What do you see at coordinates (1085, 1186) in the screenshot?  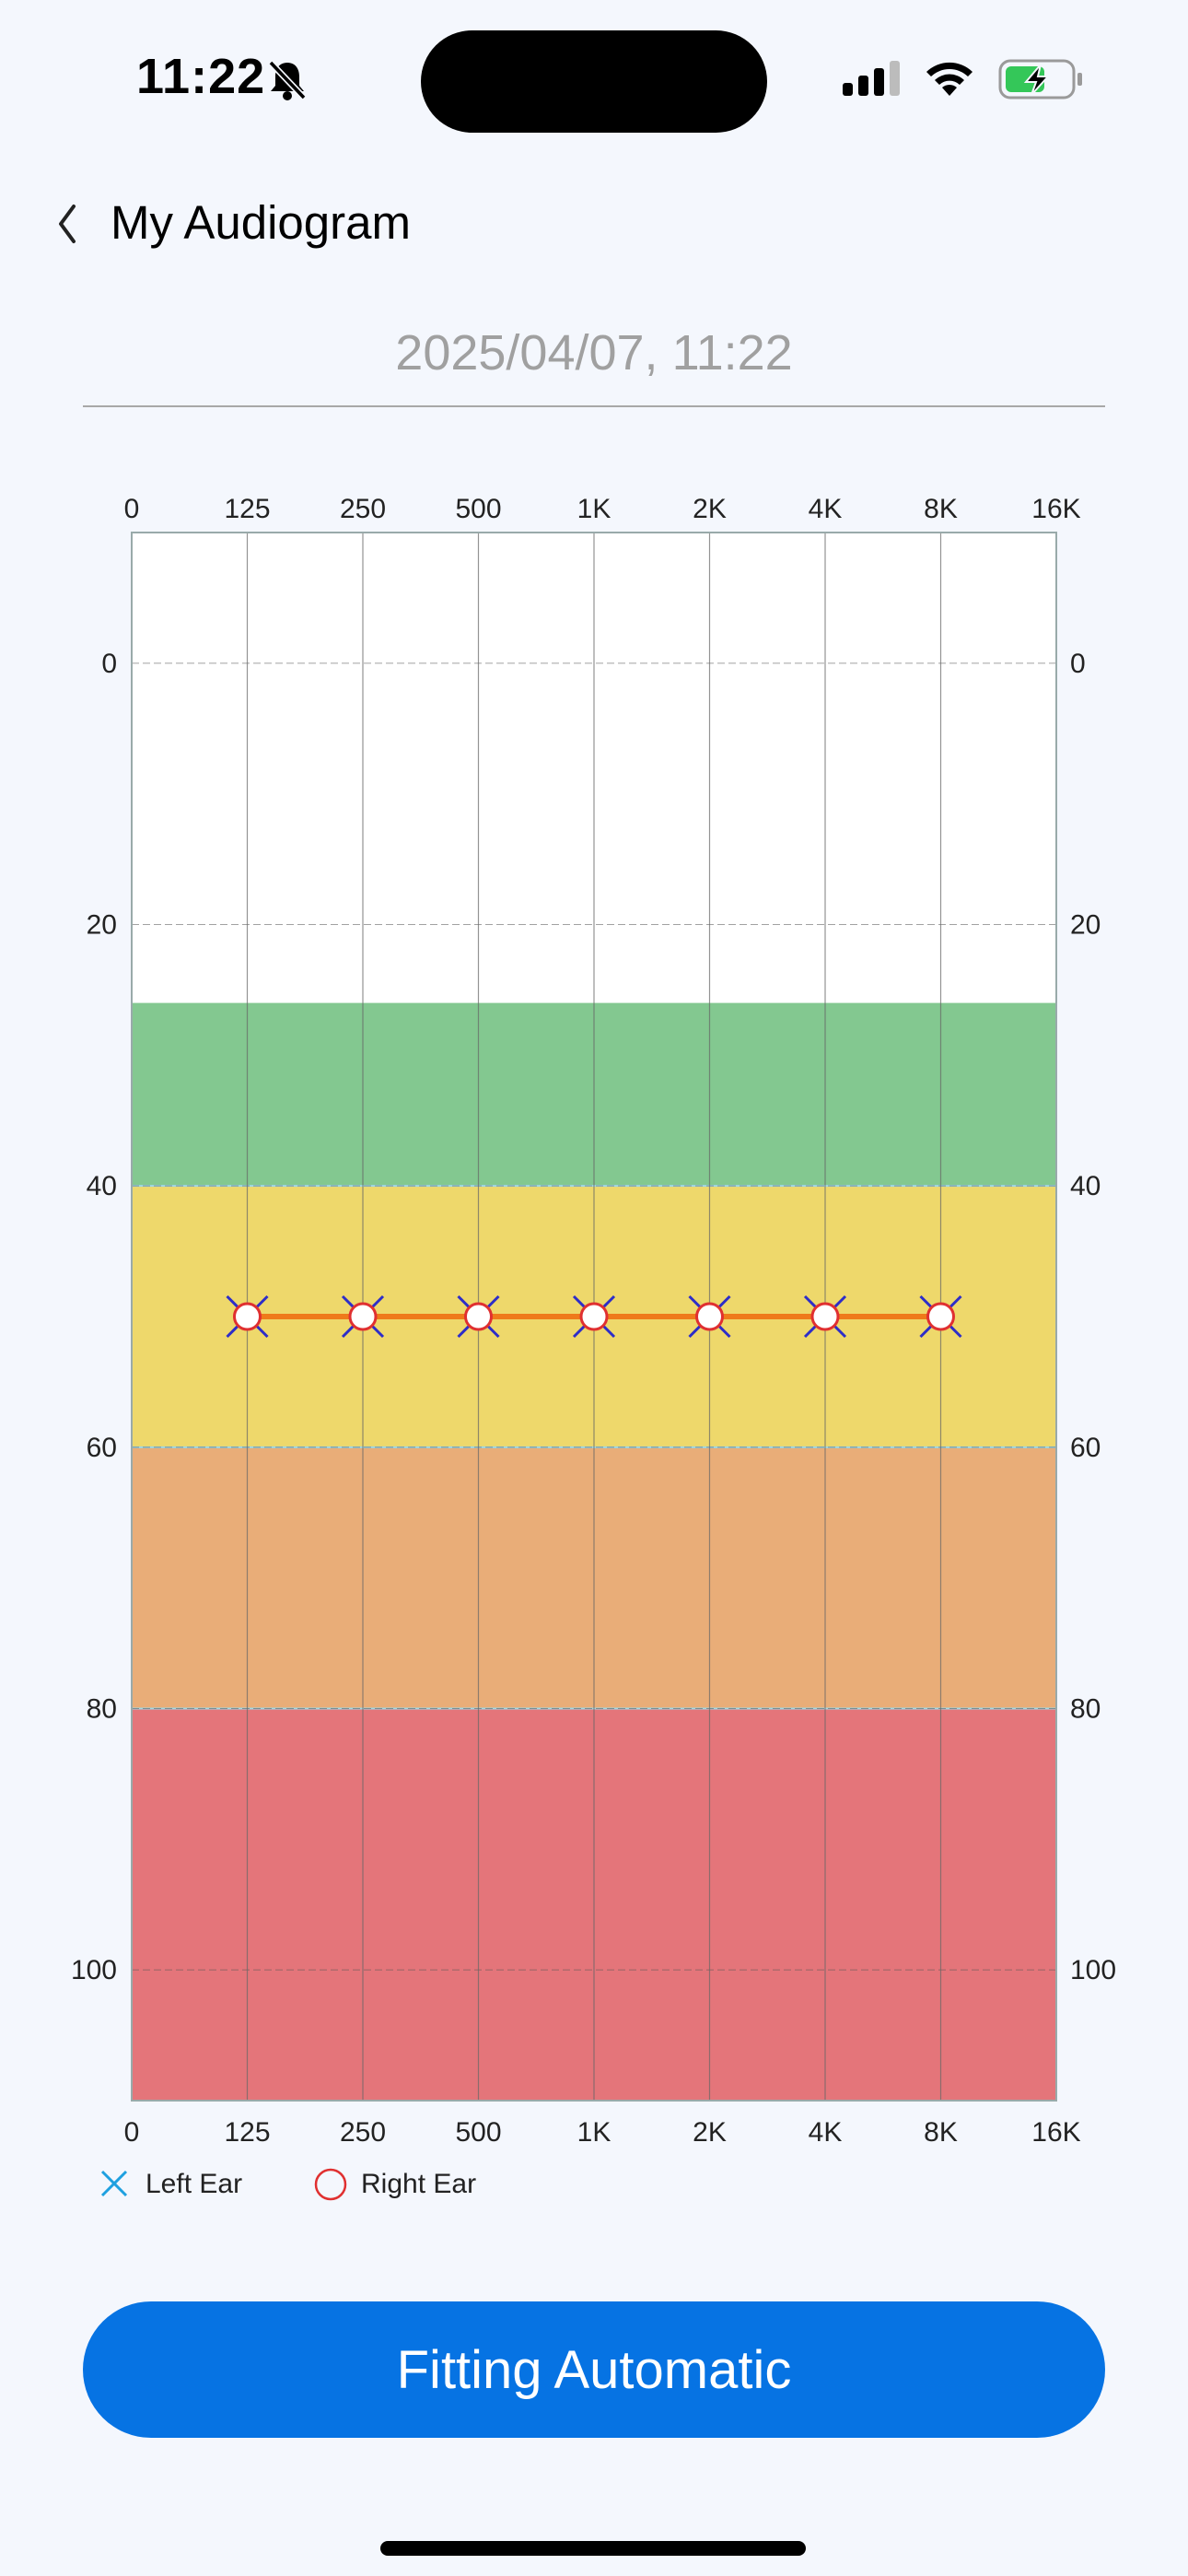 I see `y-tick-label-right: 40` at bounding box center [1085, 1186].